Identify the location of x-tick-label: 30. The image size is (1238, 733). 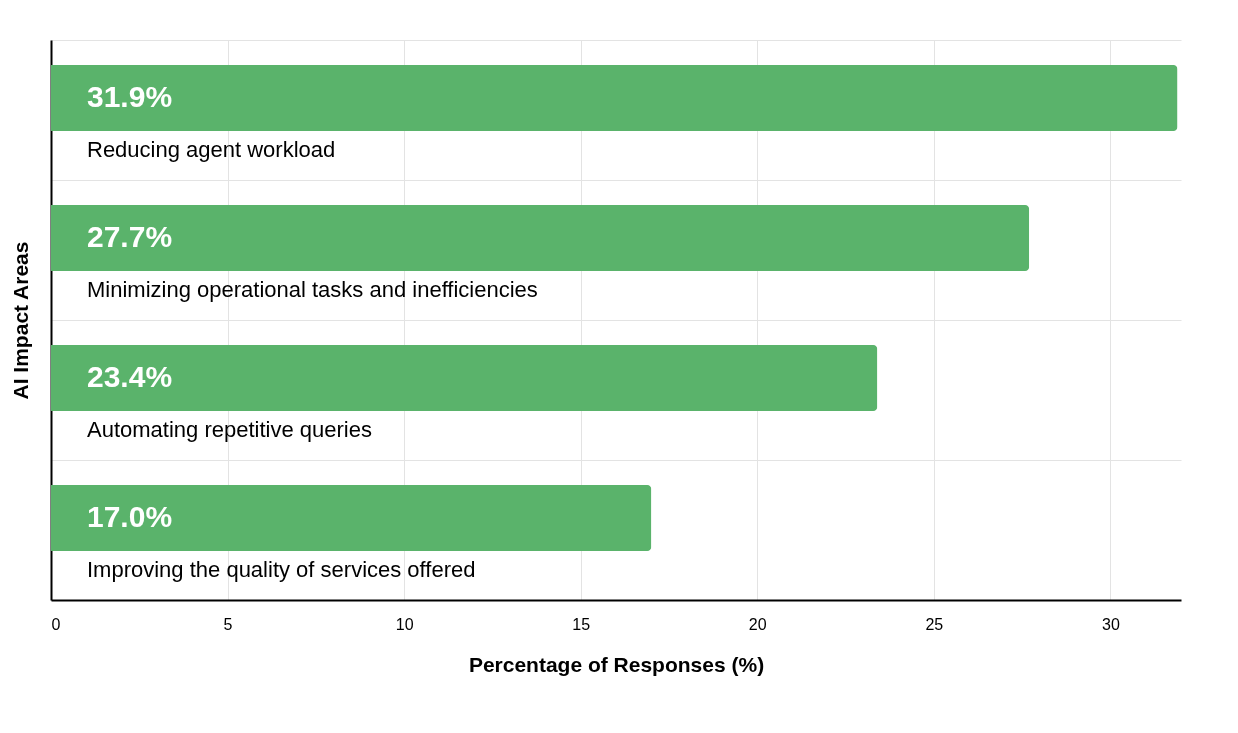
(1110, 624).